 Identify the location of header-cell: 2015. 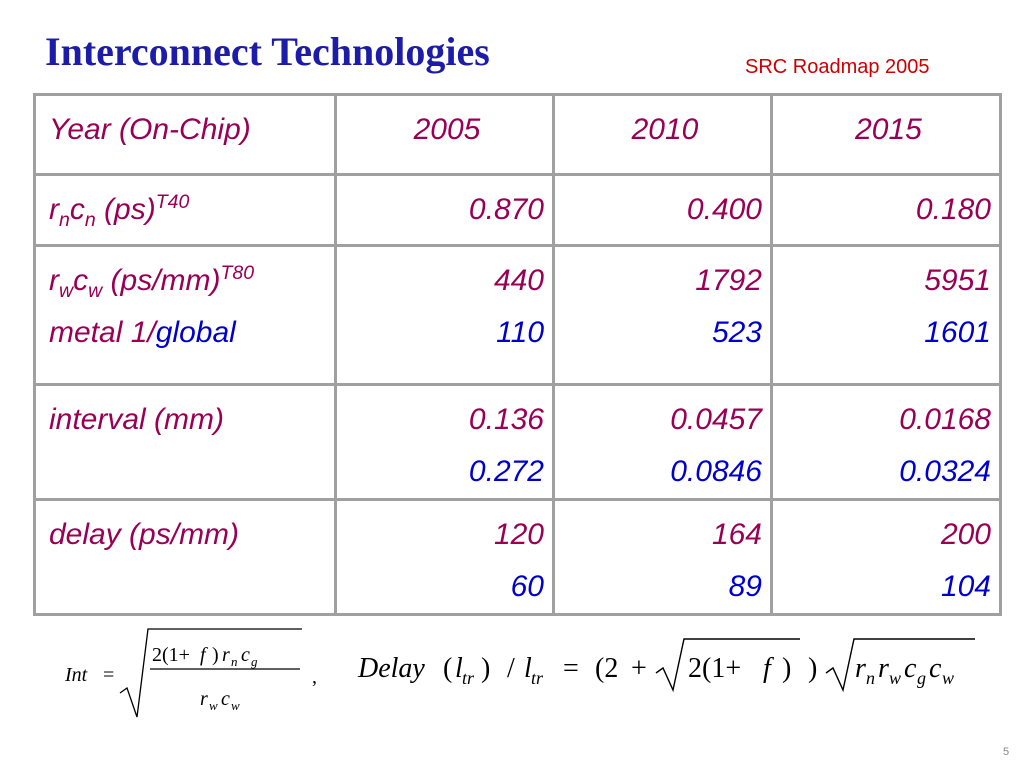
(886, 134).